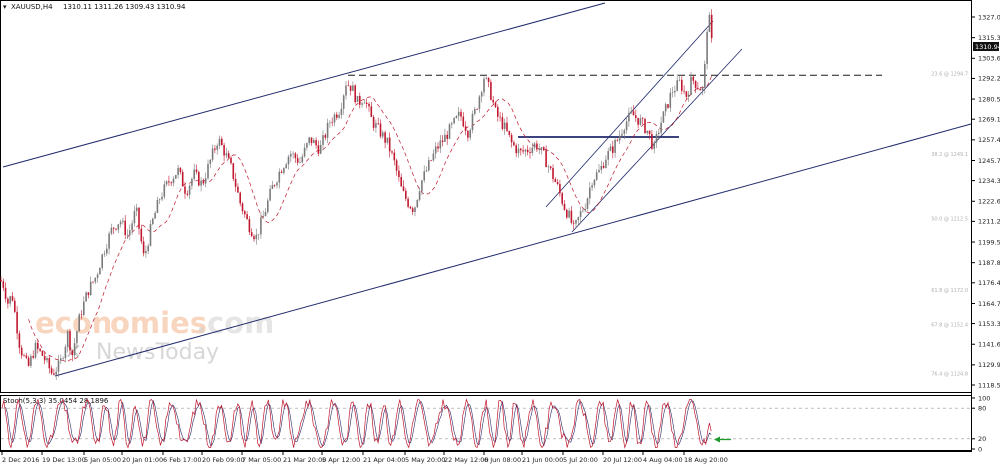 The height and width of the screenshot is (470, 1000). I want to click on time-tick-label: 22 May 12:00, so click(466, 460).